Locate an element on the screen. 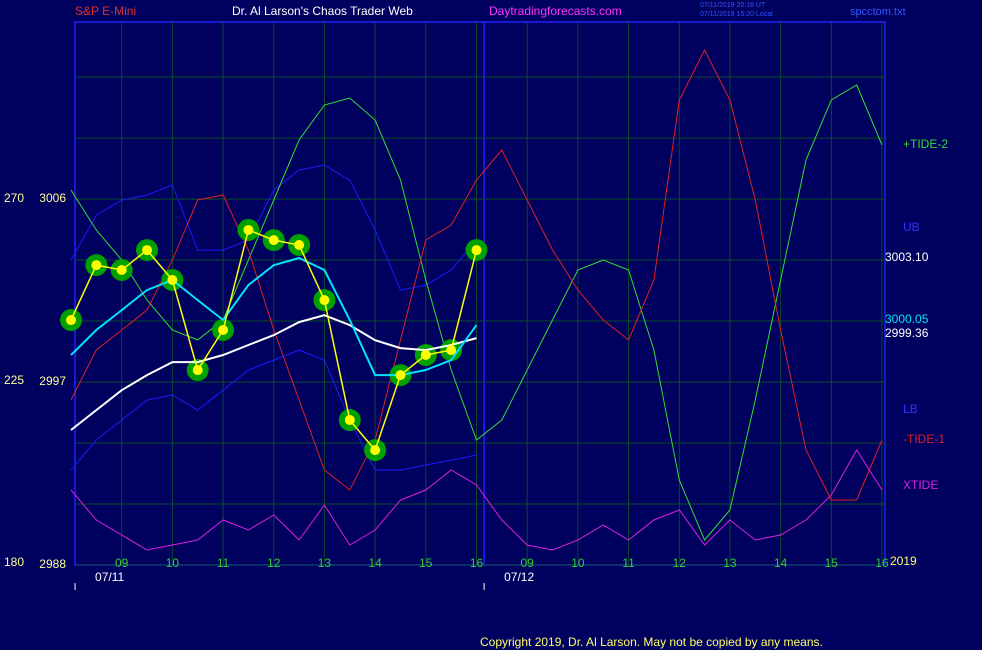 This screenshot has height=650, width=982. date-label: 07/12 is located at coordinates (519, 577).